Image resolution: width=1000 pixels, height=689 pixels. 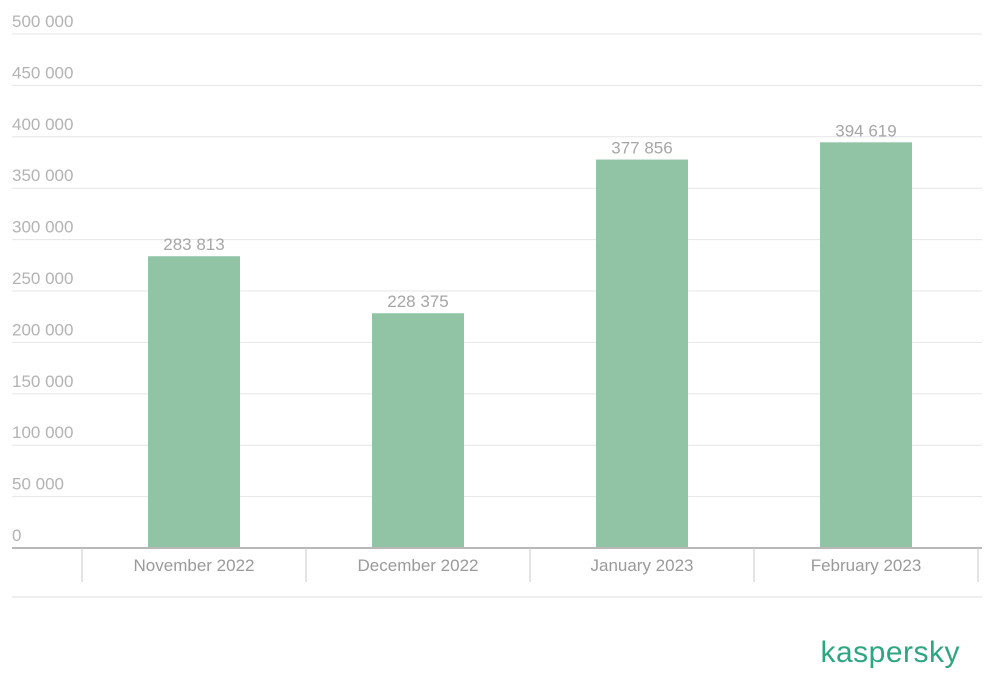 What do you see at coordinates (418, 565) in the screenshot?
I see `x-tick-label: December 2022` at bounding box center [418, 565].